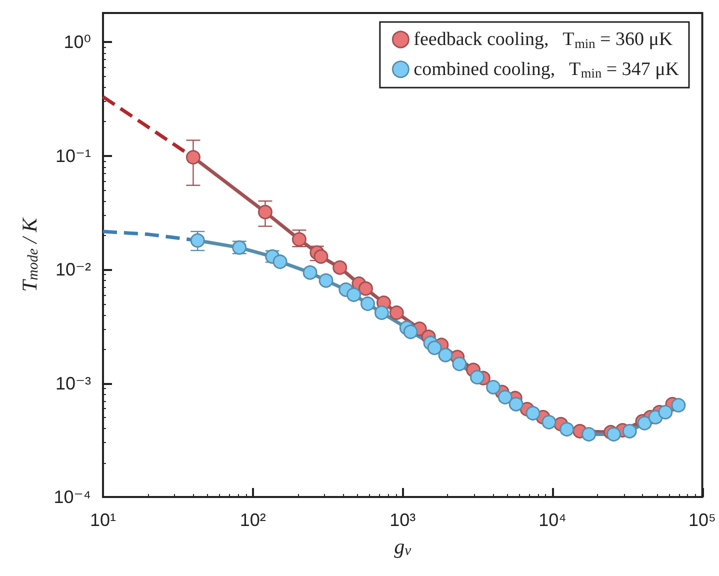 The image size is (719, 576). What do you see at coordinates (403, 546) in the screenshot?
I see `x-axis-title: gv` at bounding box center [403, 546].